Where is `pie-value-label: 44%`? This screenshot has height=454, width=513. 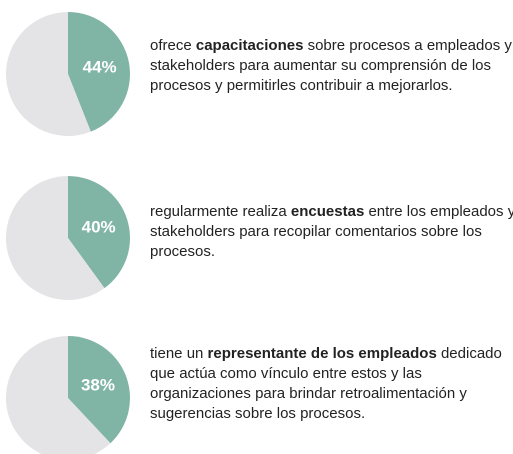
pie-value-label: 44% is located at coordinates (100, 66).